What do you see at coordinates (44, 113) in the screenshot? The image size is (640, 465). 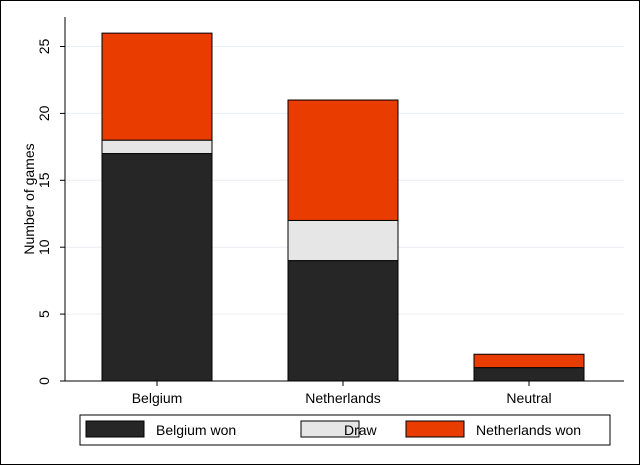 I see `y-tick-label: 20` at bounding box center [44, 113].